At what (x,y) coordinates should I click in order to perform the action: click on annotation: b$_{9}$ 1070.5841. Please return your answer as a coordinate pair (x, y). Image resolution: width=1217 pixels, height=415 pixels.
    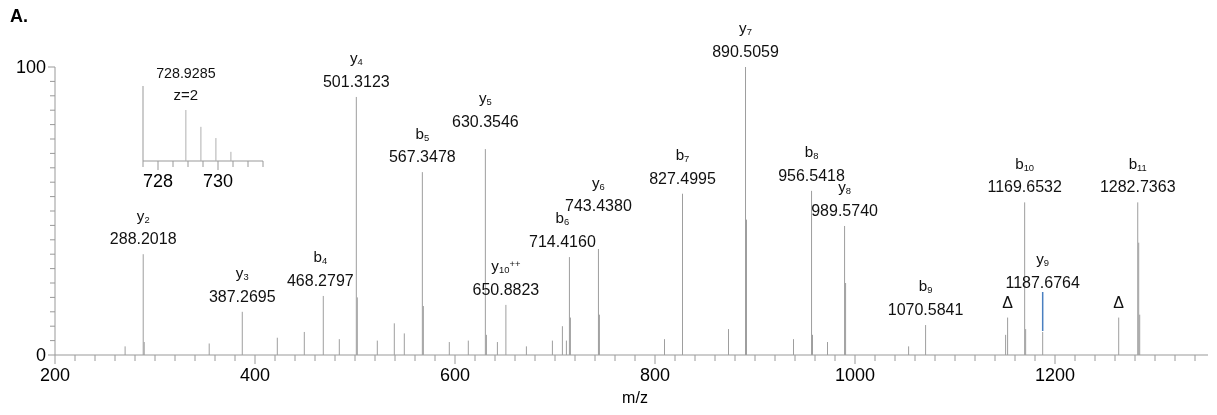
    Looking at the image, I should click on (925, 298).